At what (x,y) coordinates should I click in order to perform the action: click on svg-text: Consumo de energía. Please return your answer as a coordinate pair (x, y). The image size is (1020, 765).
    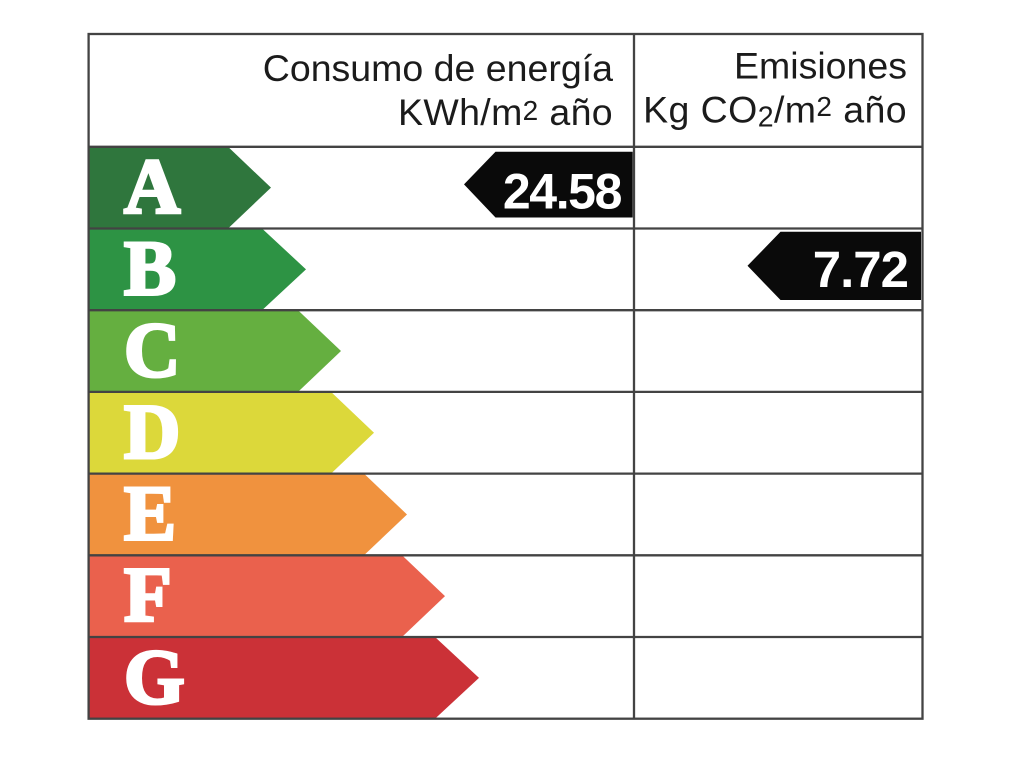
    Looking at the image, I should click on (438, 68).